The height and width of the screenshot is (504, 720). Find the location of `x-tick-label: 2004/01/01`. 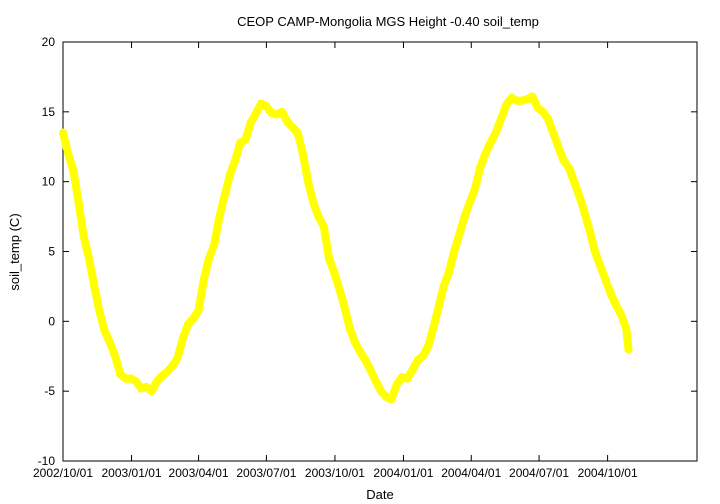

x-tick-label: 2004/01/01 is located at coordinates (403, 473).